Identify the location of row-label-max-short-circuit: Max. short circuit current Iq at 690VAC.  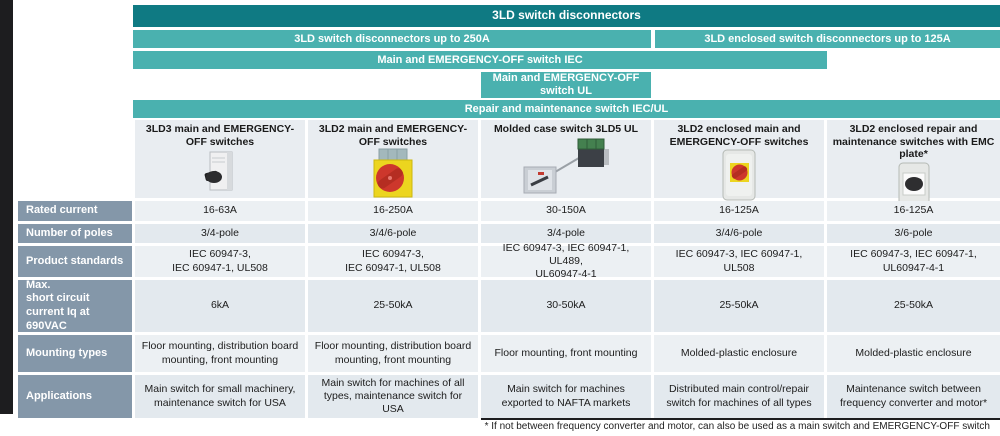
(75, 305).